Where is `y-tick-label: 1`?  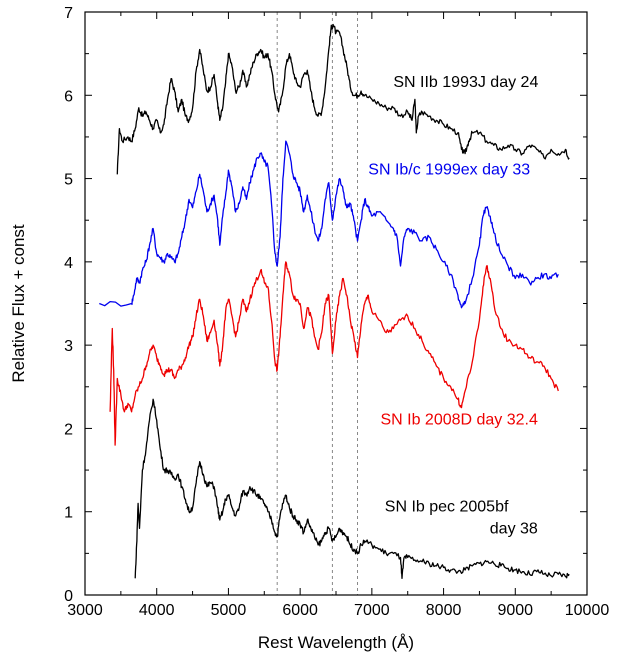 y-tick-label: 1 is located at coordinates (68, 513).